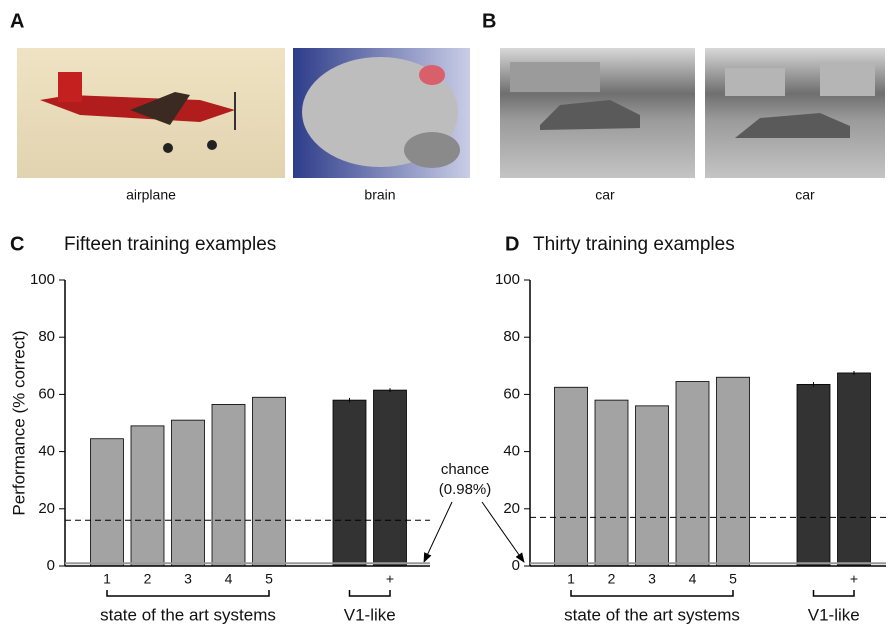 The image size is (892, 630). What do you see at coordinates (489, 21) in the screenshot?
I see `panel-label: B` at bounding box center [489, 21].